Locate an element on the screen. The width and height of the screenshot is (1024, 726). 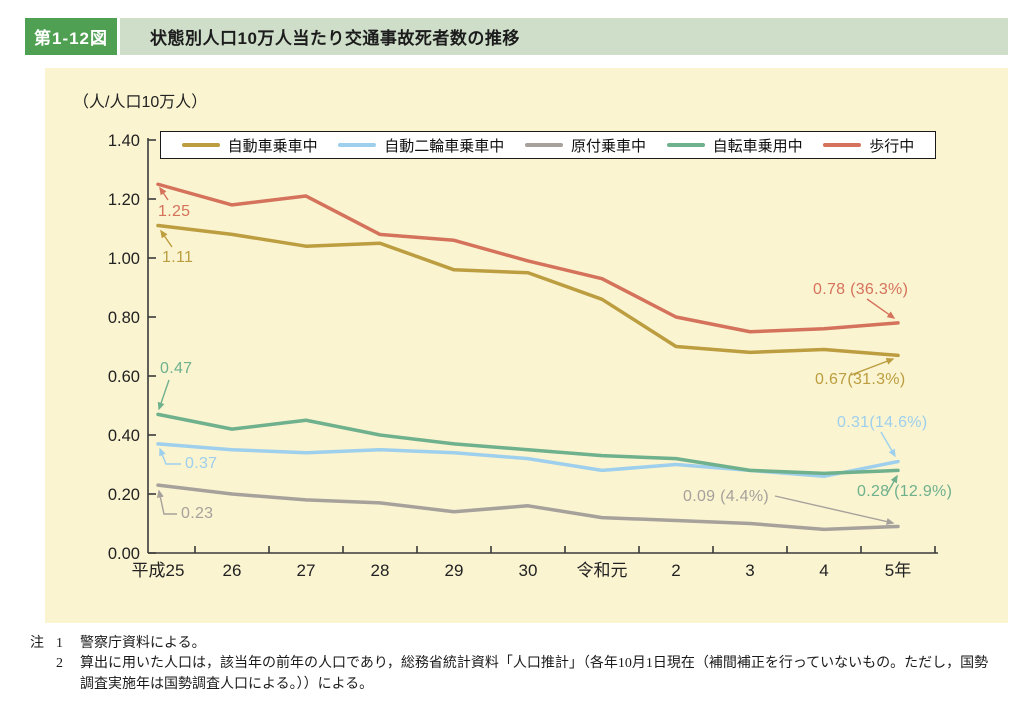
annotation-label-car: 1.11 is located at coordinates (178, 257).